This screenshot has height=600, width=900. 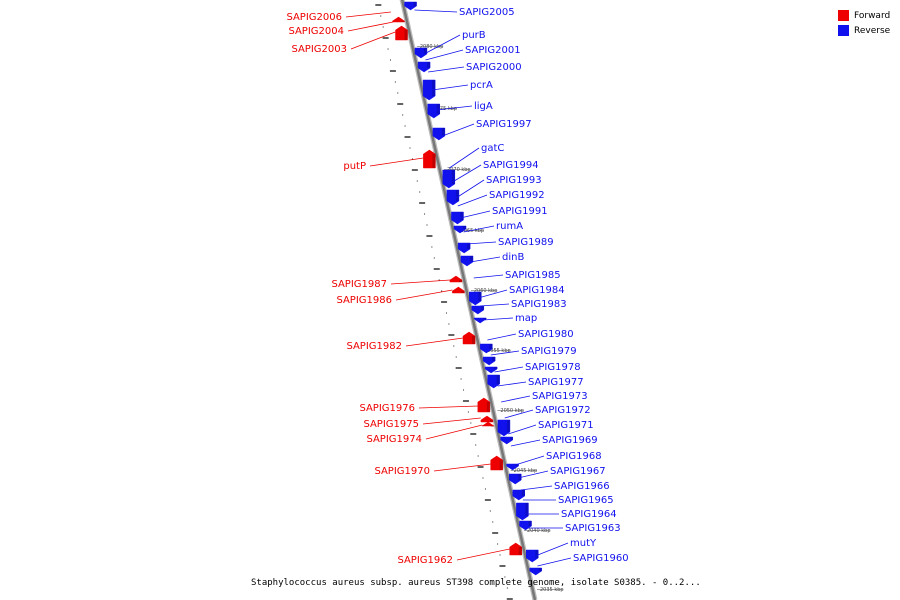 I want to click on reverse-gene-label: SAPIG1964, so click(x=589, y=514).